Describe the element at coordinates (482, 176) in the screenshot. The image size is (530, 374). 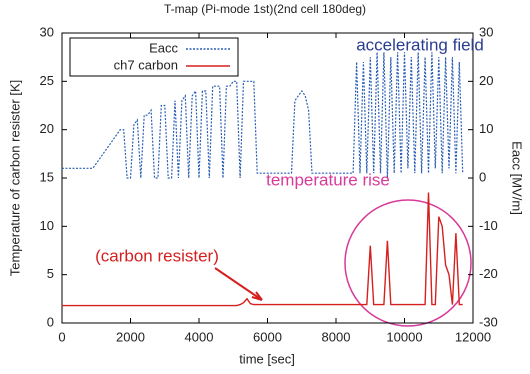
I see `y2-tick-label: 0` at that location.